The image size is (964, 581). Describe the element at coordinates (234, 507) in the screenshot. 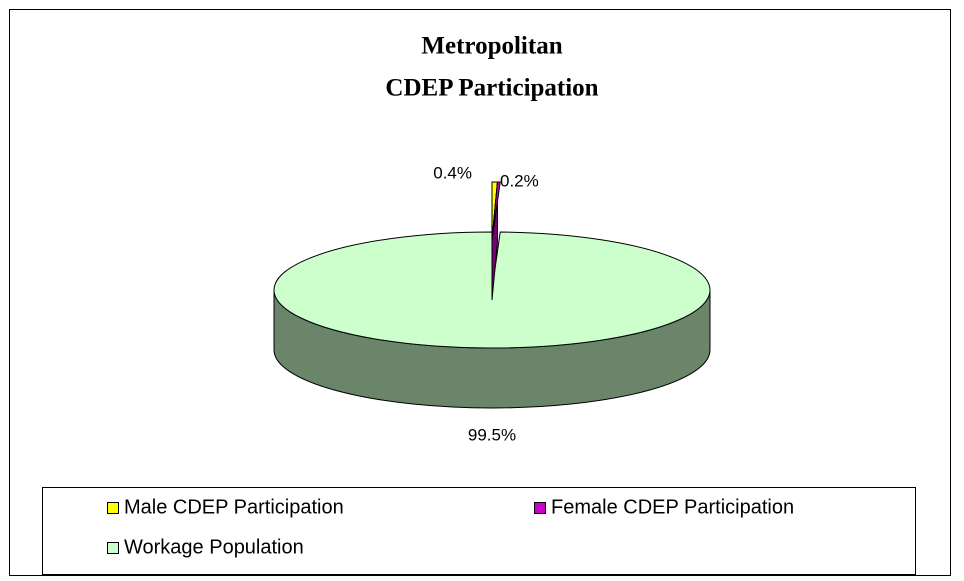

I see `legend-label: Male CDEP Participation` at that location.